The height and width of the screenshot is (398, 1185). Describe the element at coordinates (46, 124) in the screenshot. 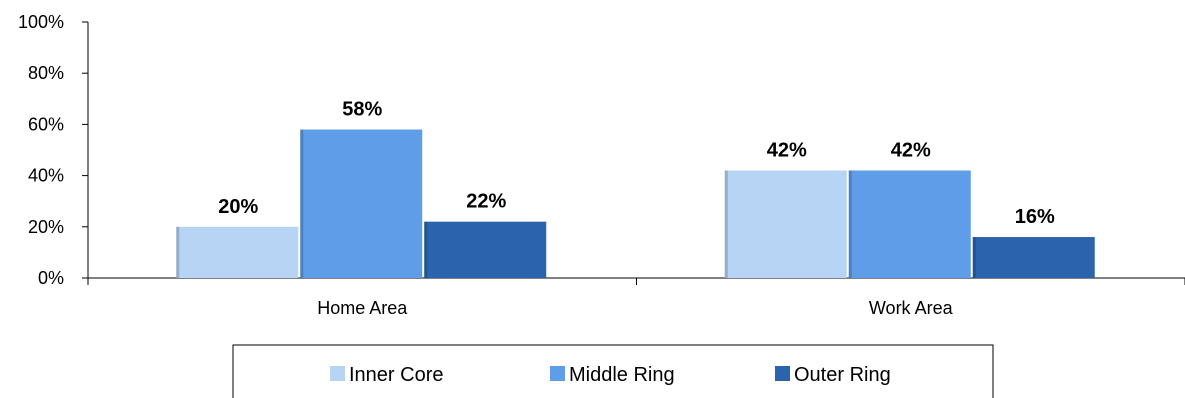

I see `y-tick-label: 60%` at that location.